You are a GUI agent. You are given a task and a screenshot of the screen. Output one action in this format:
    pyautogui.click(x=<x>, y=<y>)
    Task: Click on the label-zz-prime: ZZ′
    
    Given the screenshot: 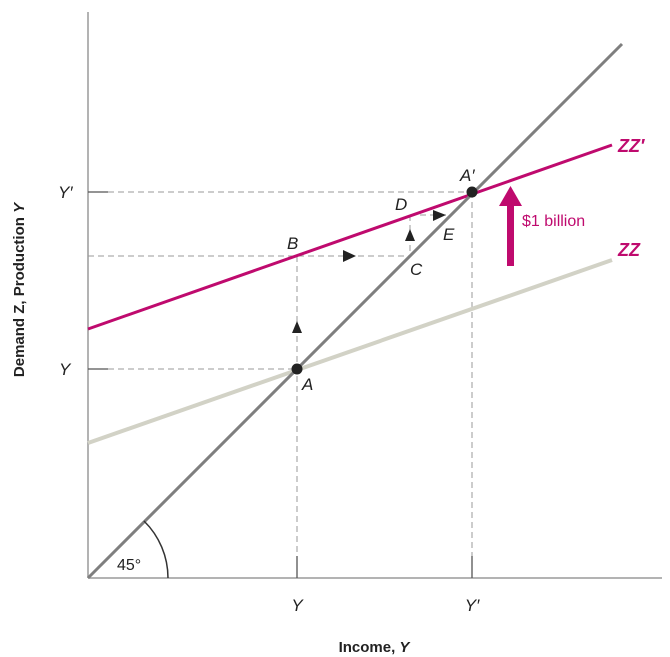 What is the action you would take?
    pyautogui.click(x=631, y=146)
    